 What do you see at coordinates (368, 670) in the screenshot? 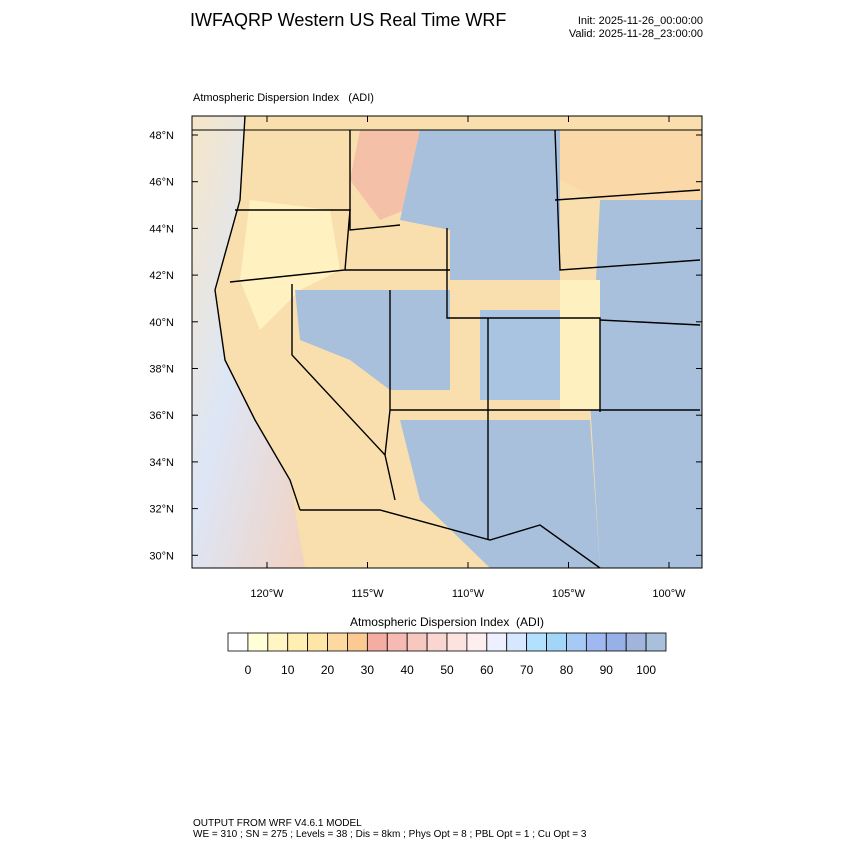
I see `colorbar-tick-label: 30` at bounding box center [368, 670].